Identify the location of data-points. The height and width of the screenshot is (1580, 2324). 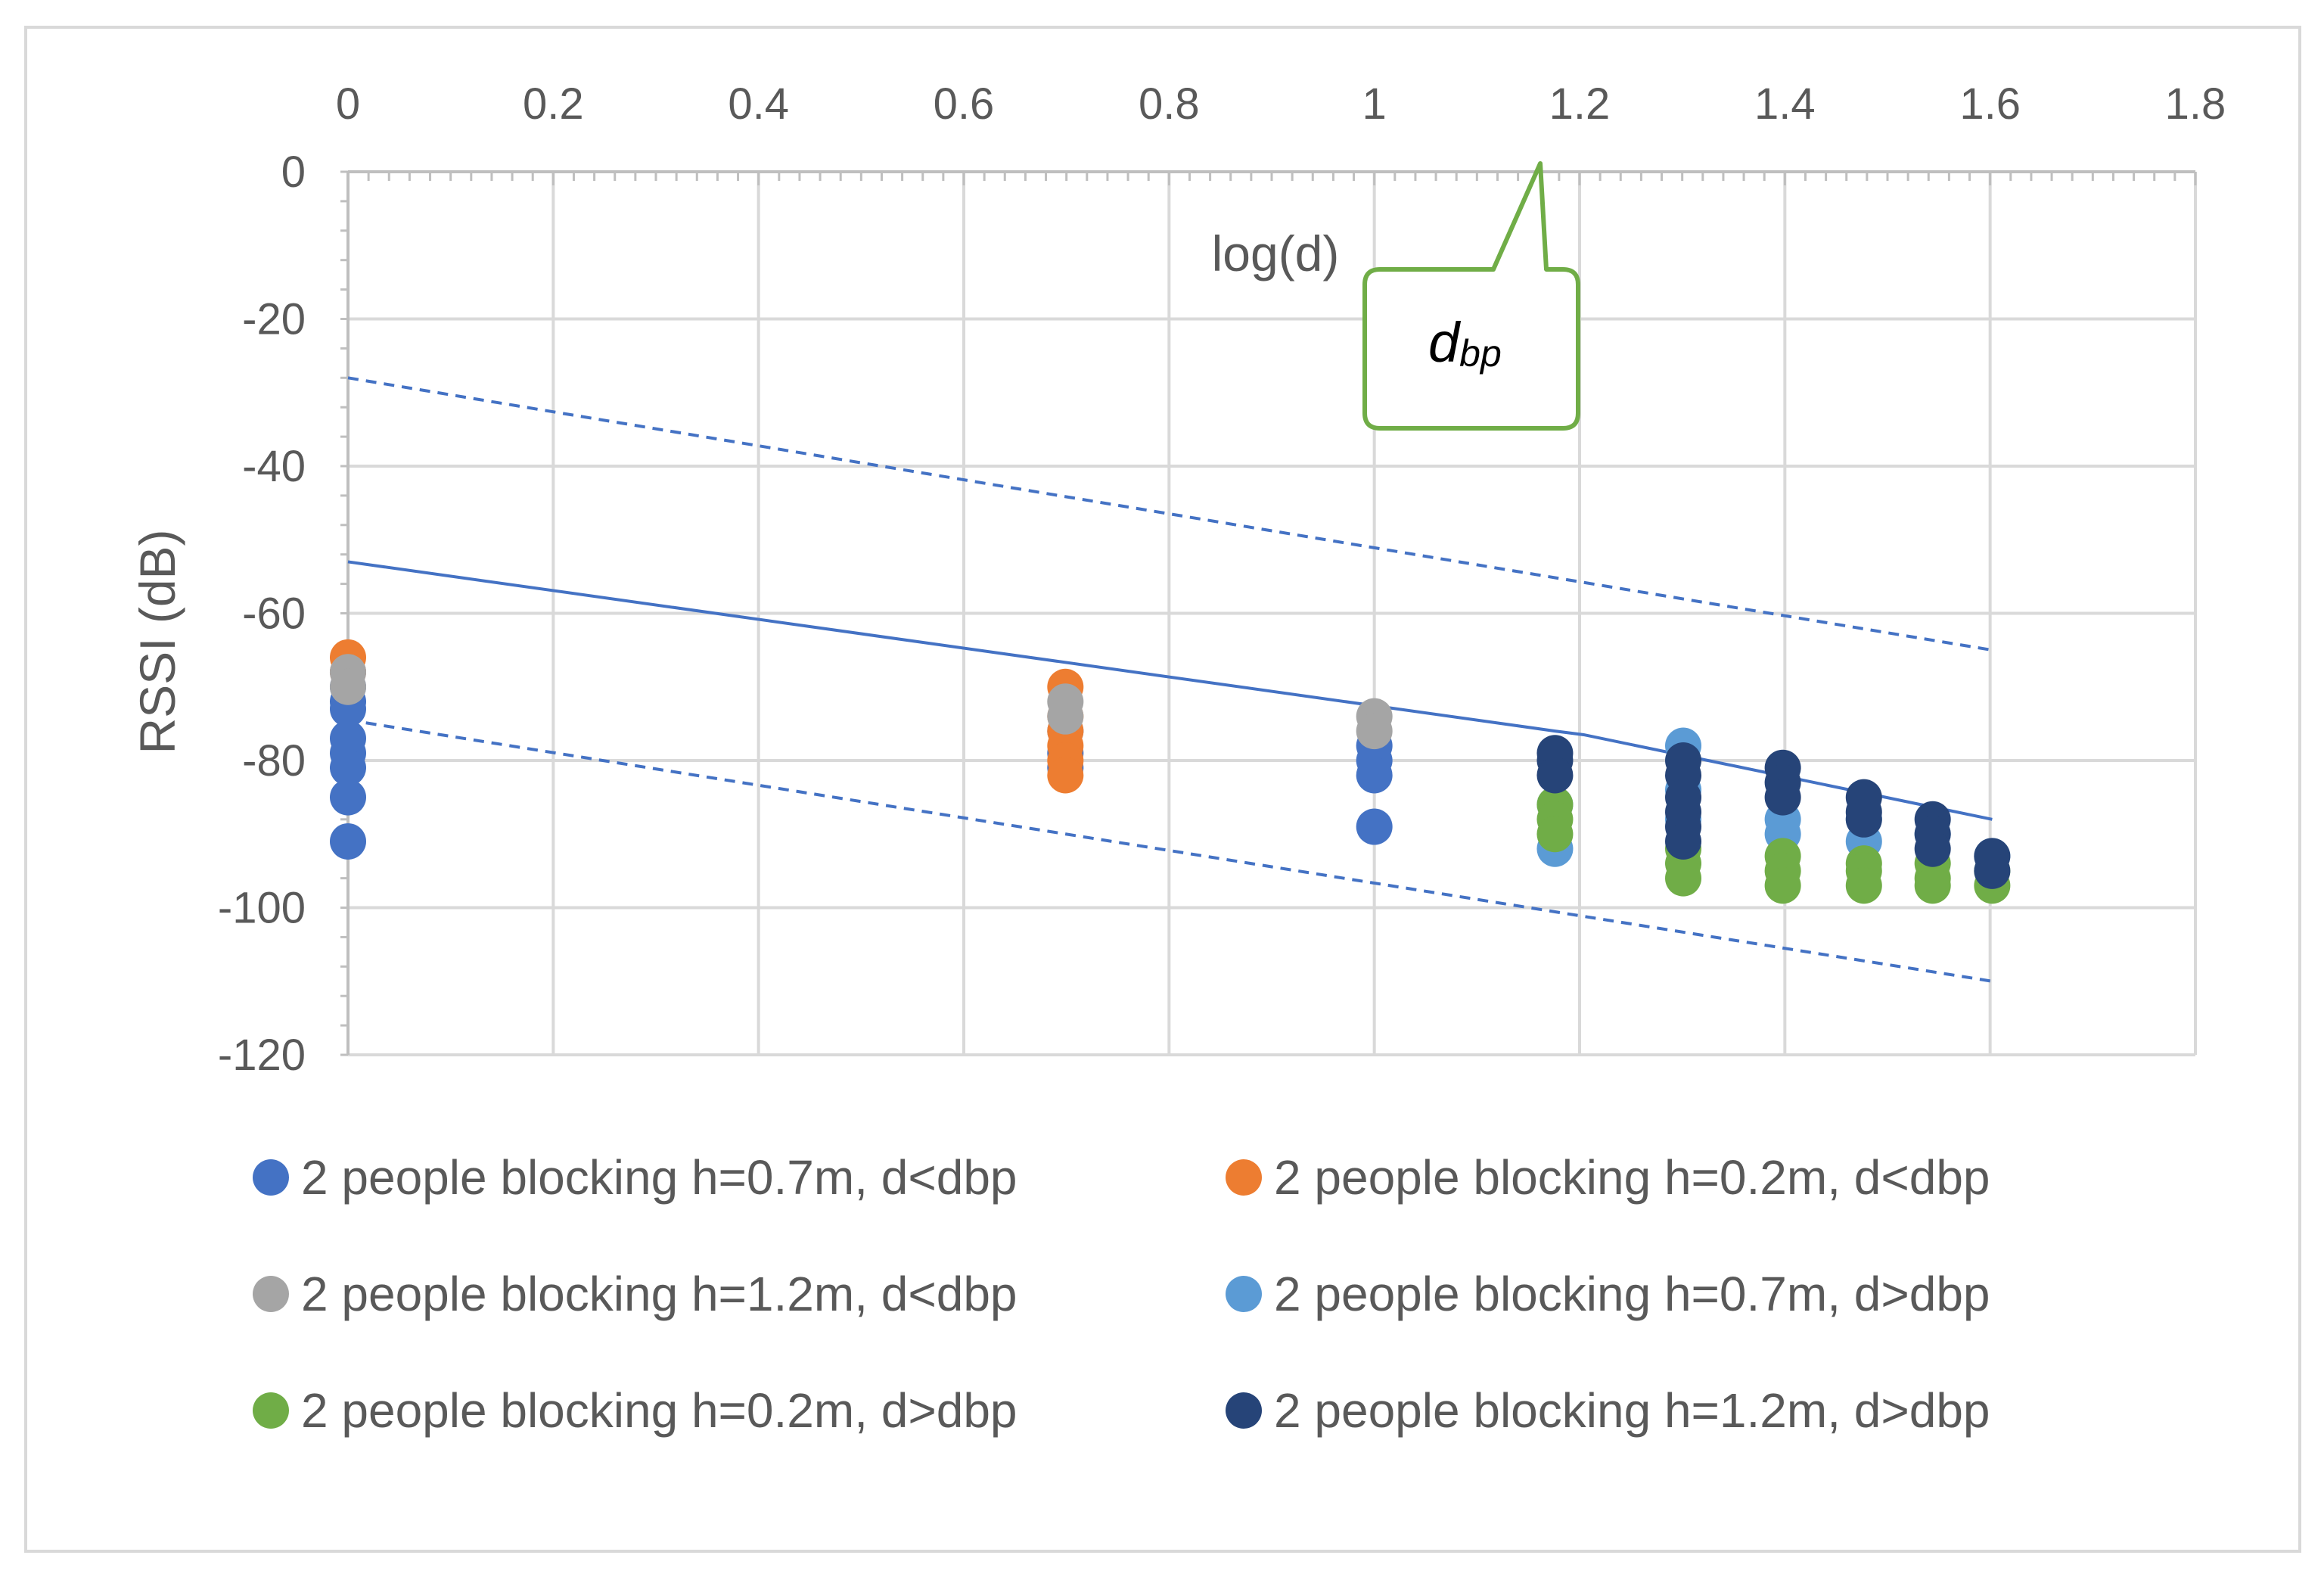
(1170, 771).